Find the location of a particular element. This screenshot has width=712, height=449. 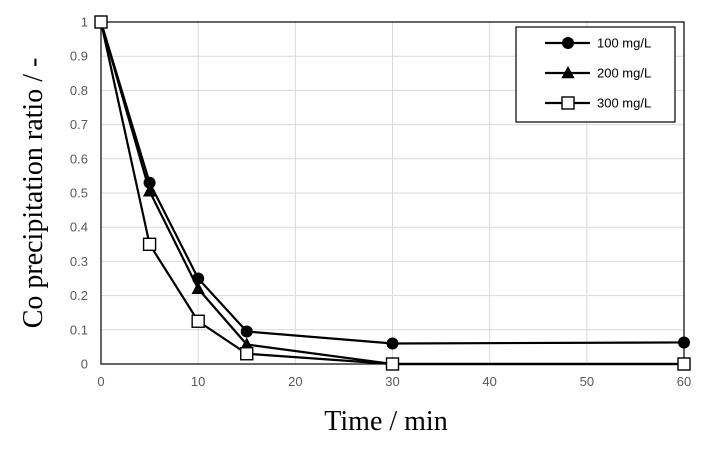

x-axis-title: Time / min is located at coordinates (385, 421).